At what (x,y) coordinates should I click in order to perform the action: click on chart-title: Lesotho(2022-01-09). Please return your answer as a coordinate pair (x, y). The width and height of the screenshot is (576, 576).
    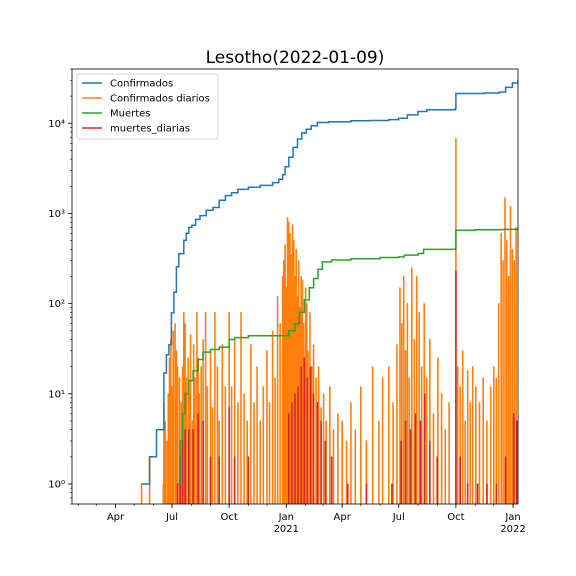
    Looking at the image, I should click on (295, 58).